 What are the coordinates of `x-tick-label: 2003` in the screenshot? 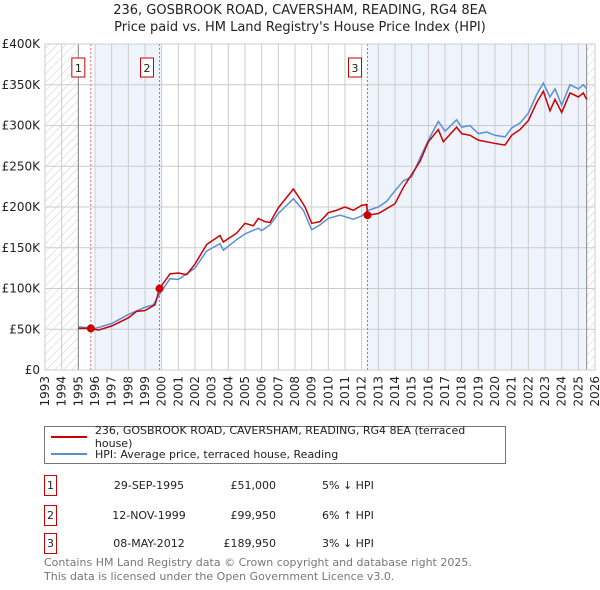 It's located at (212, 391).